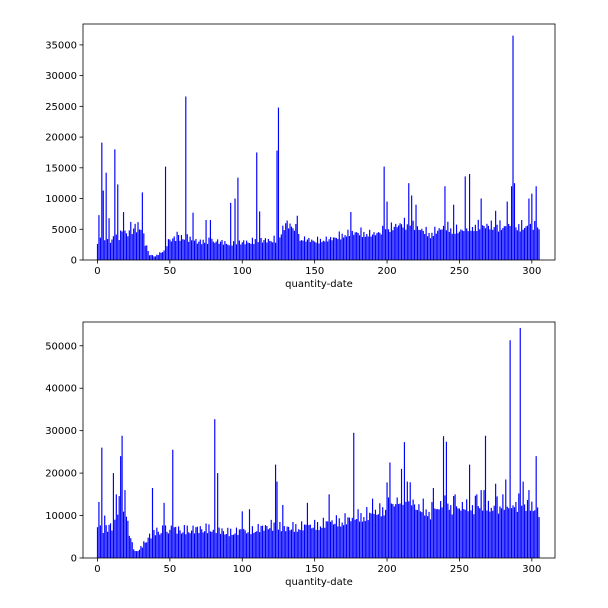 This screenshot has width=608, height=608. What do you see at coordinates (61, 516) in the screenshot?
I see `y-tick-label: 10000` at bounding box center [61, 516].